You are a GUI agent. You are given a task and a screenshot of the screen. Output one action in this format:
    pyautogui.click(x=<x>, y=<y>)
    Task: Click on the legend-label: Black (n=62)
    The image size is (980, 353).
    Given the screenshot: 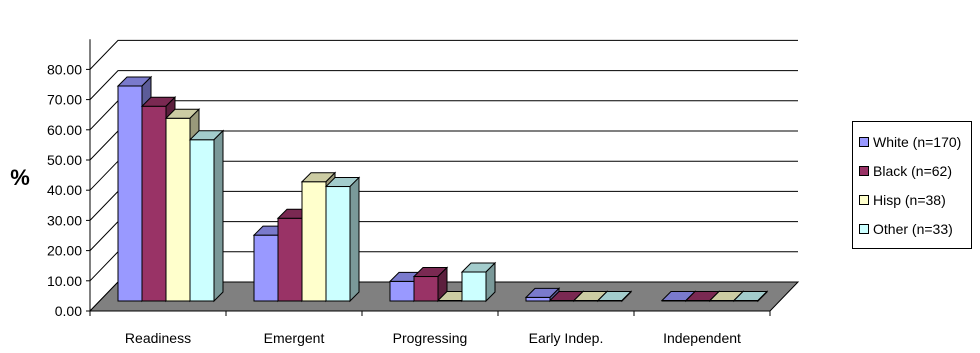 What is the action you would take?
    pyautogui.click(x=912, y=170)
    